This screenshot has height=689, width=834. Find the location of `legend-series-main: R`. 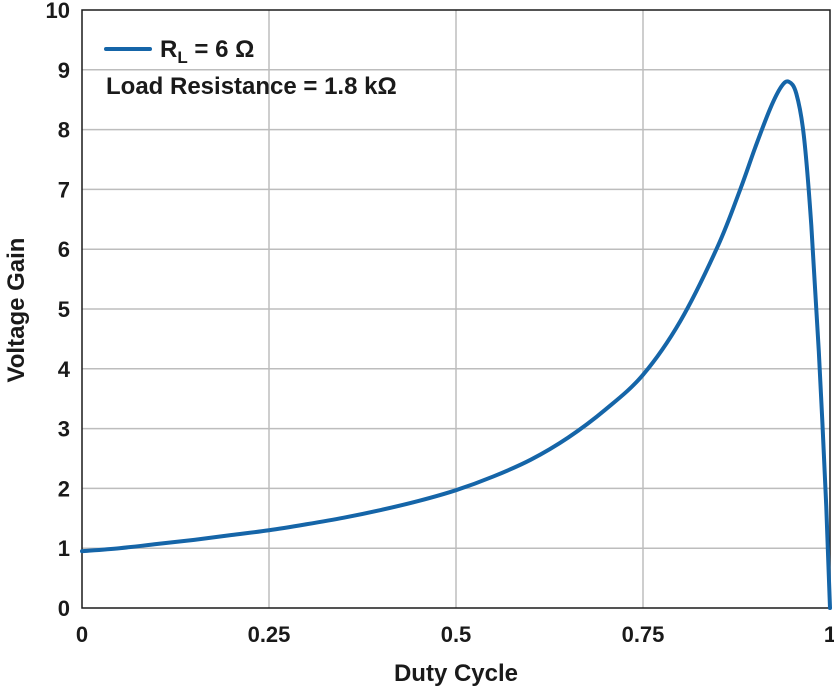

legend-series-main: R is located at coordinates (168, 49).